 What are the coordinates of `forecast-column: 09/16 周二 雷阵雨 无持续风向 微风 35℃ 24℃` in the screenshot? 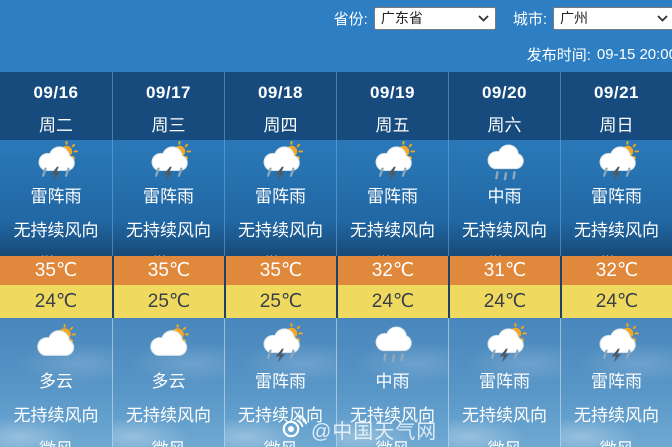 It's located at (56, 259).